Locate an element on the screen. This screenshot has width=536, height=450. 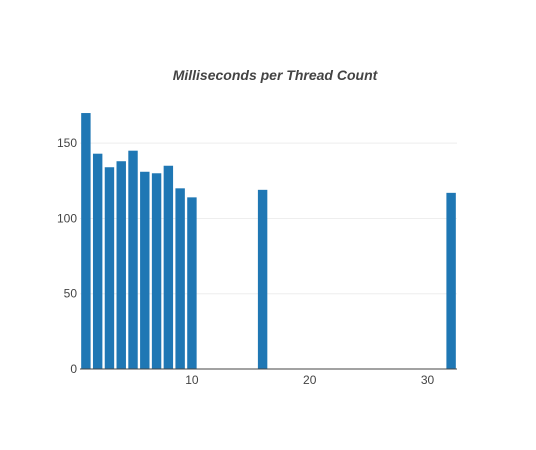
y-tick-label: 50 is located at coordinates (71, 294).